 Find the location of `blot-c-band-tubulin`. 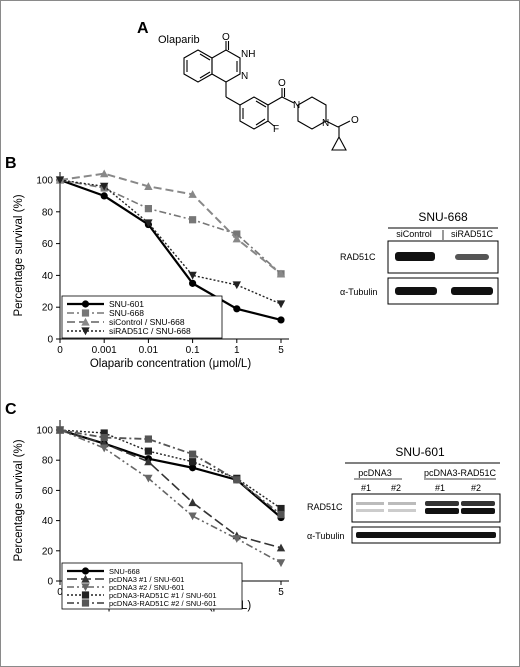

blot-c-band-tubulin is located at coordinates (426, 535).